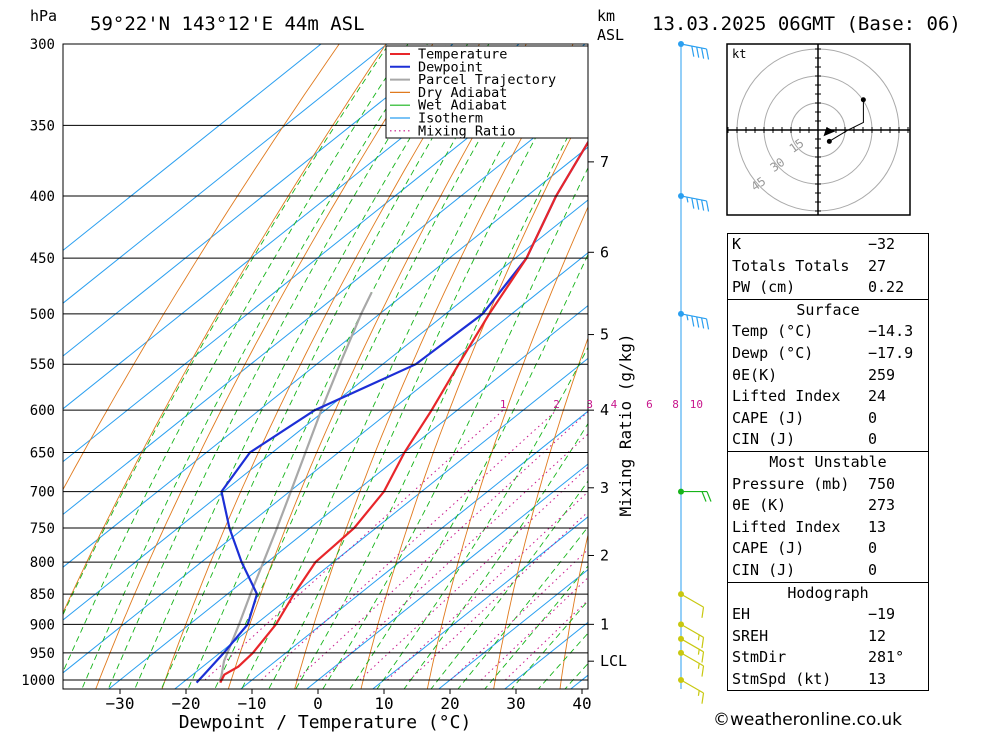  Describe the element at coordinates (828, 485) in the screenshot. I see `most-unstable-index-row: Pressure (mb) 750` at that location.